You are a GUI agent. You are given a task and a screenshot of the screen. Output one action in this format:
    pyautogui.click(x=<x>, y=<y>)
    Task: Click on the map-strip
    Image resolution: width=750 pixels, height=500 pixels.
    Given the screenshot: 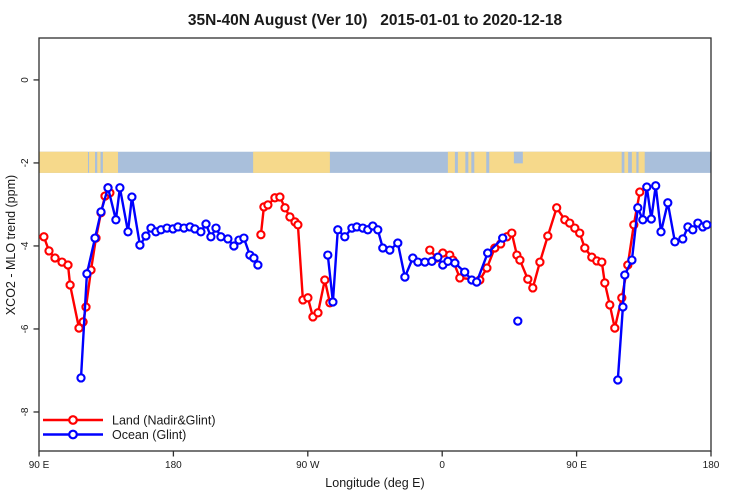 What is the action you would take?
    pyautogui.click(x=375, y=162)
    